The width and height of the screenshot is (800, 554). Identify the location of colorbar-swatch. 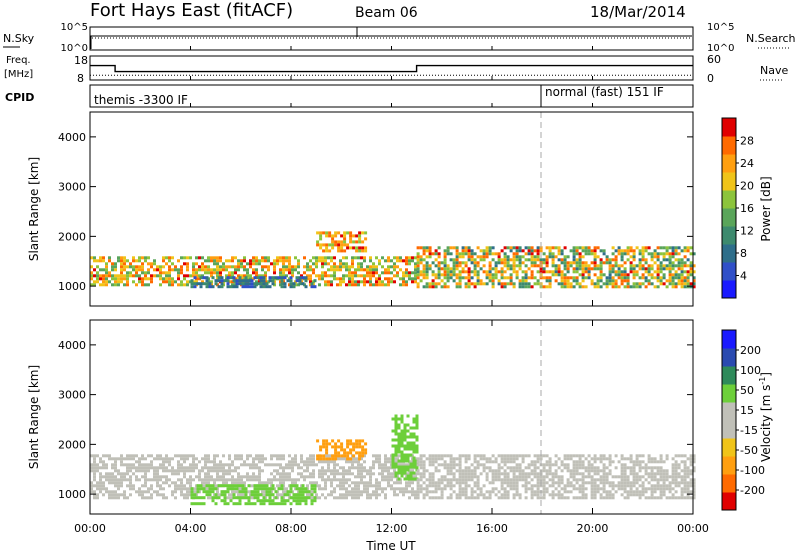
(729, 411).